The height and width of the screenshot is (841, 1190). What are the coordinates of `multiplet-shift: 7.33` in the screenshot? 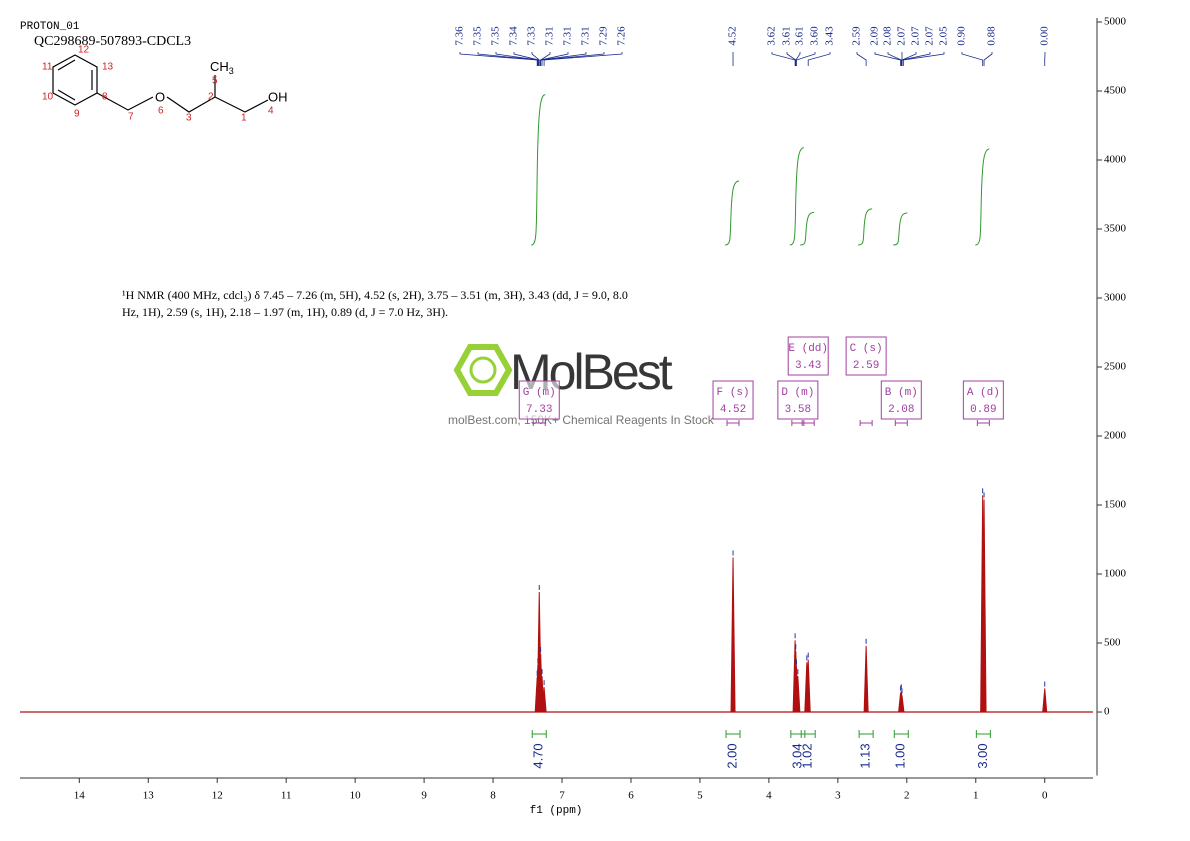 It's located at (539, 410).